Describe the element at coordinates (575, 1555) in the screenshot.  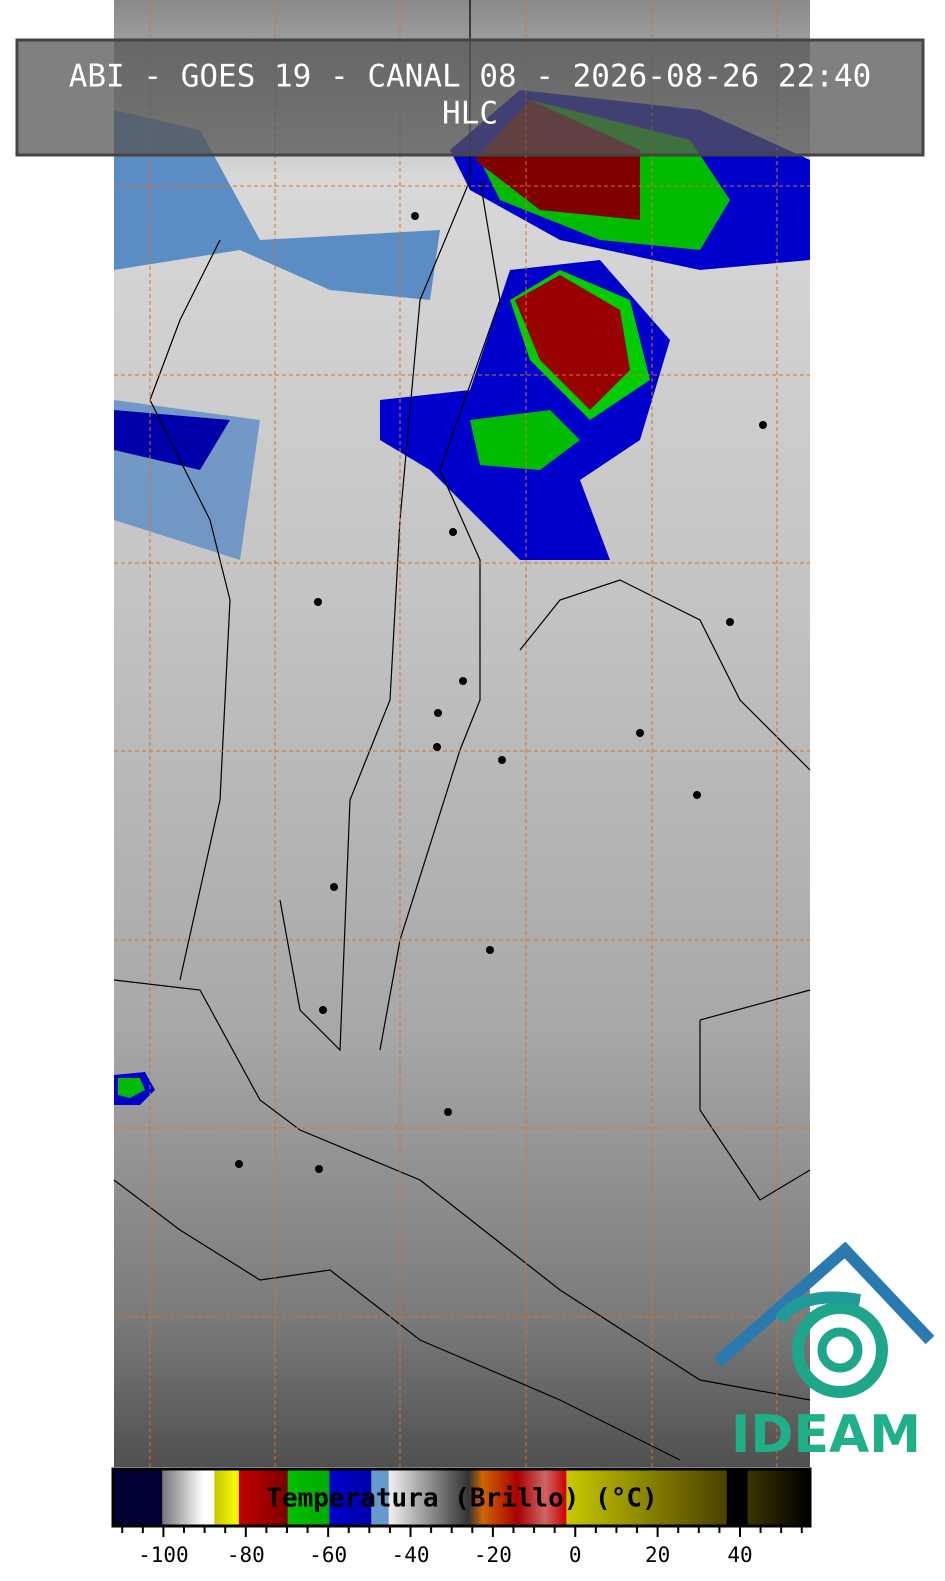
I see `colorbar-tick-label: 0` at that location.